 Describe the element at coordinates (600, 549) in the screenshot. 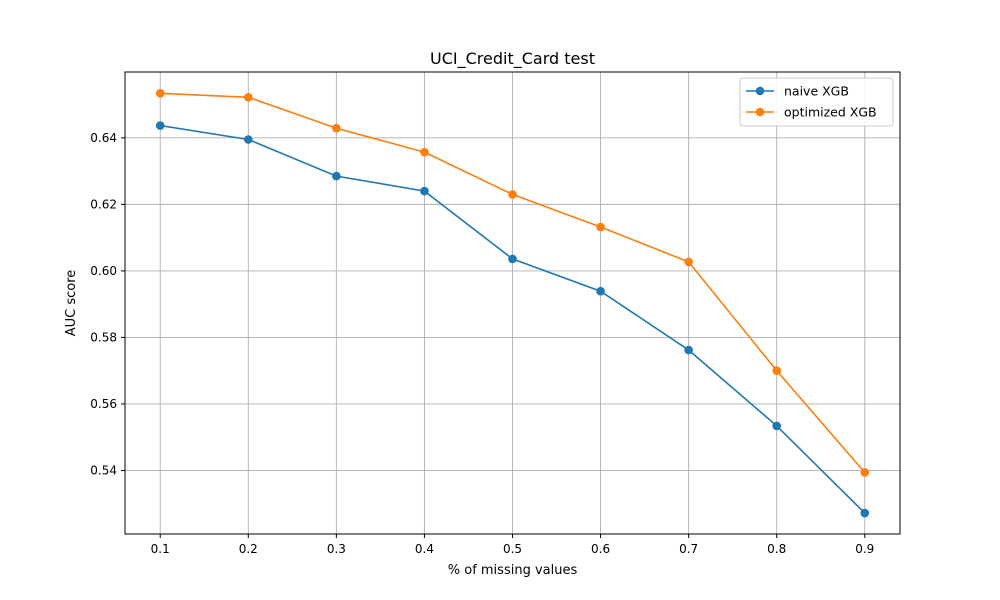

I see `x-tick-label: 0.6` at that location.